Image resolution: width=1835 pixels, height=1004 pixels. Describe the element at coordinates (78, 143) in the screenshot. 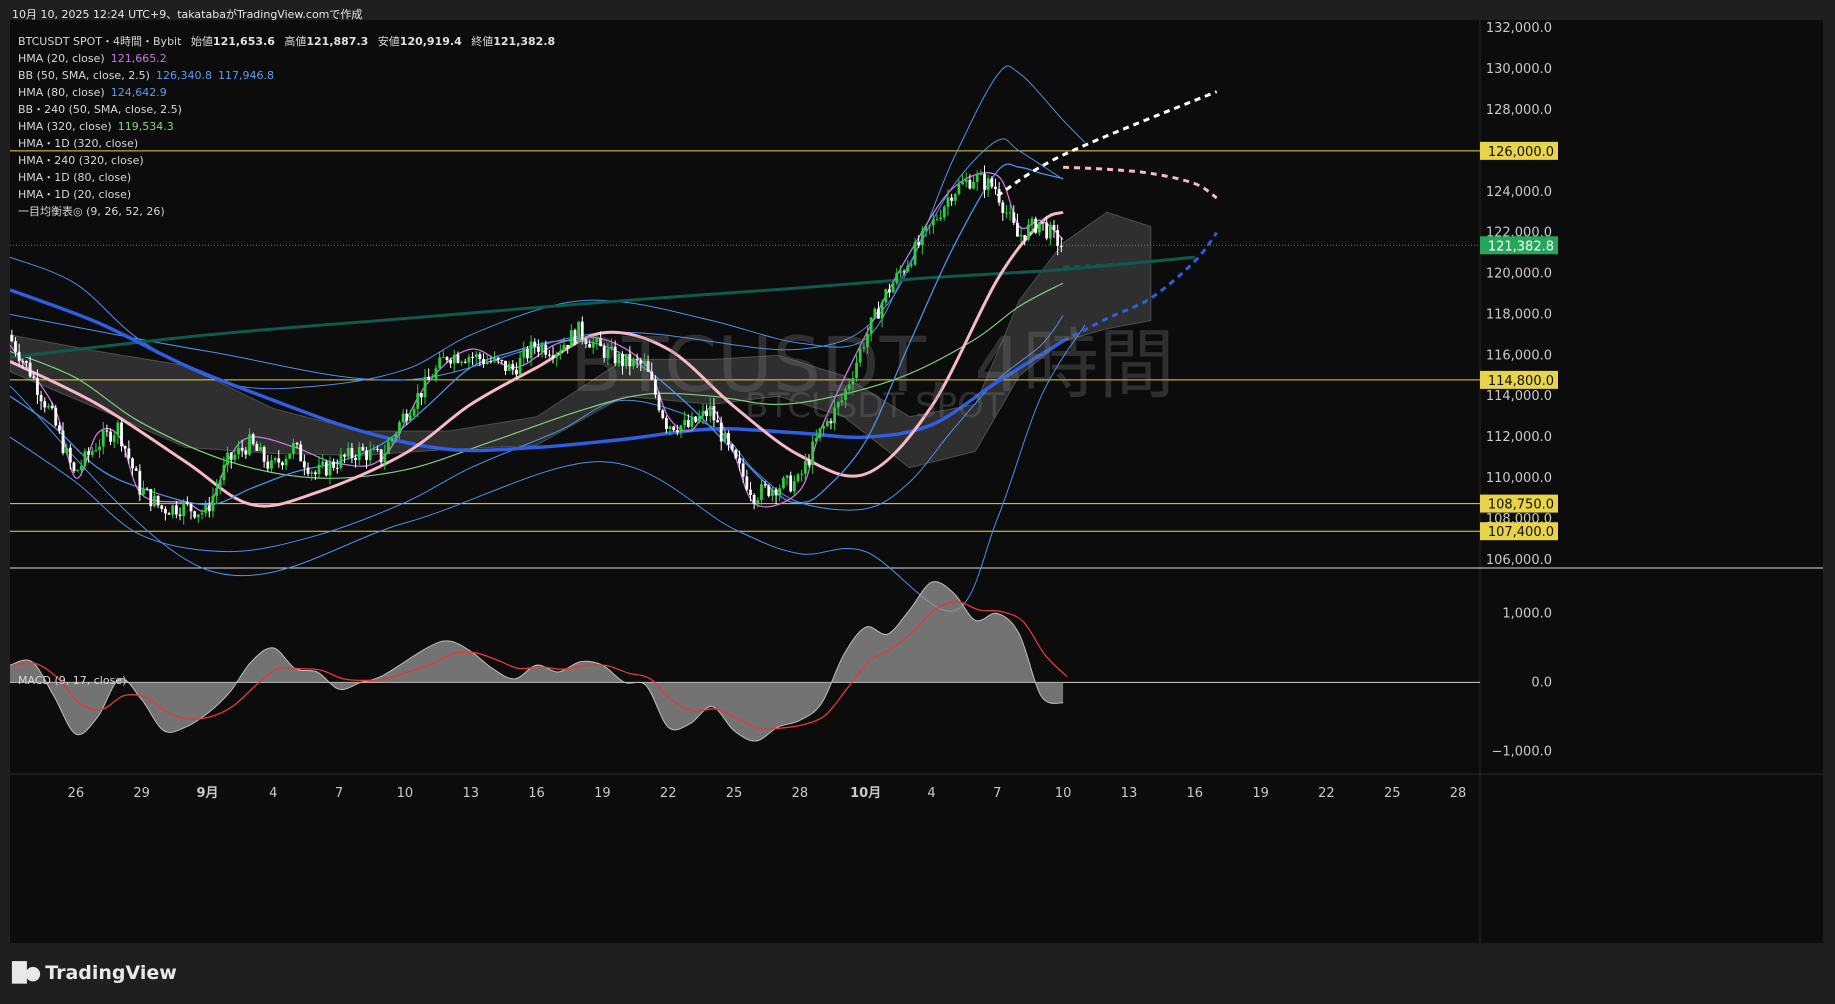

I see `indicator-label: HMA・1D (320, close)` at that location.